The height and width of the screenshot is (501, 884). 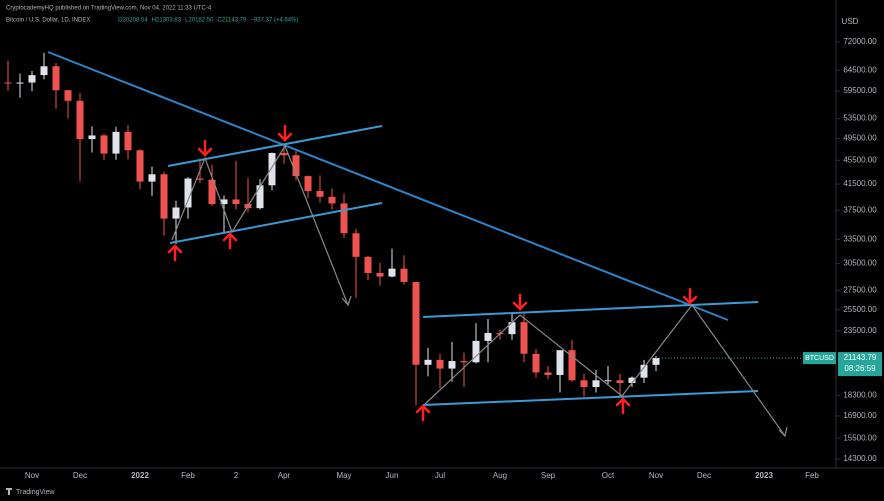 I want to click on brand: TradingView, so click(x=35, y=492).